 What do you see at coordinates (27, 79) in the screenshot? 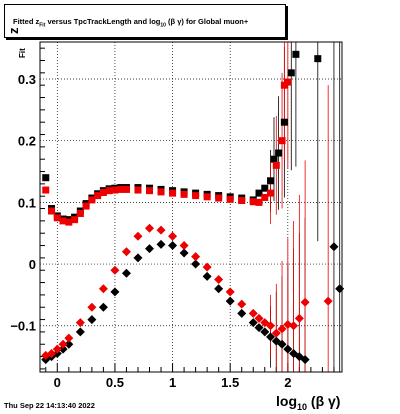
I see `y-tick-label-4: 0.3` at bounding box center [27, 79].